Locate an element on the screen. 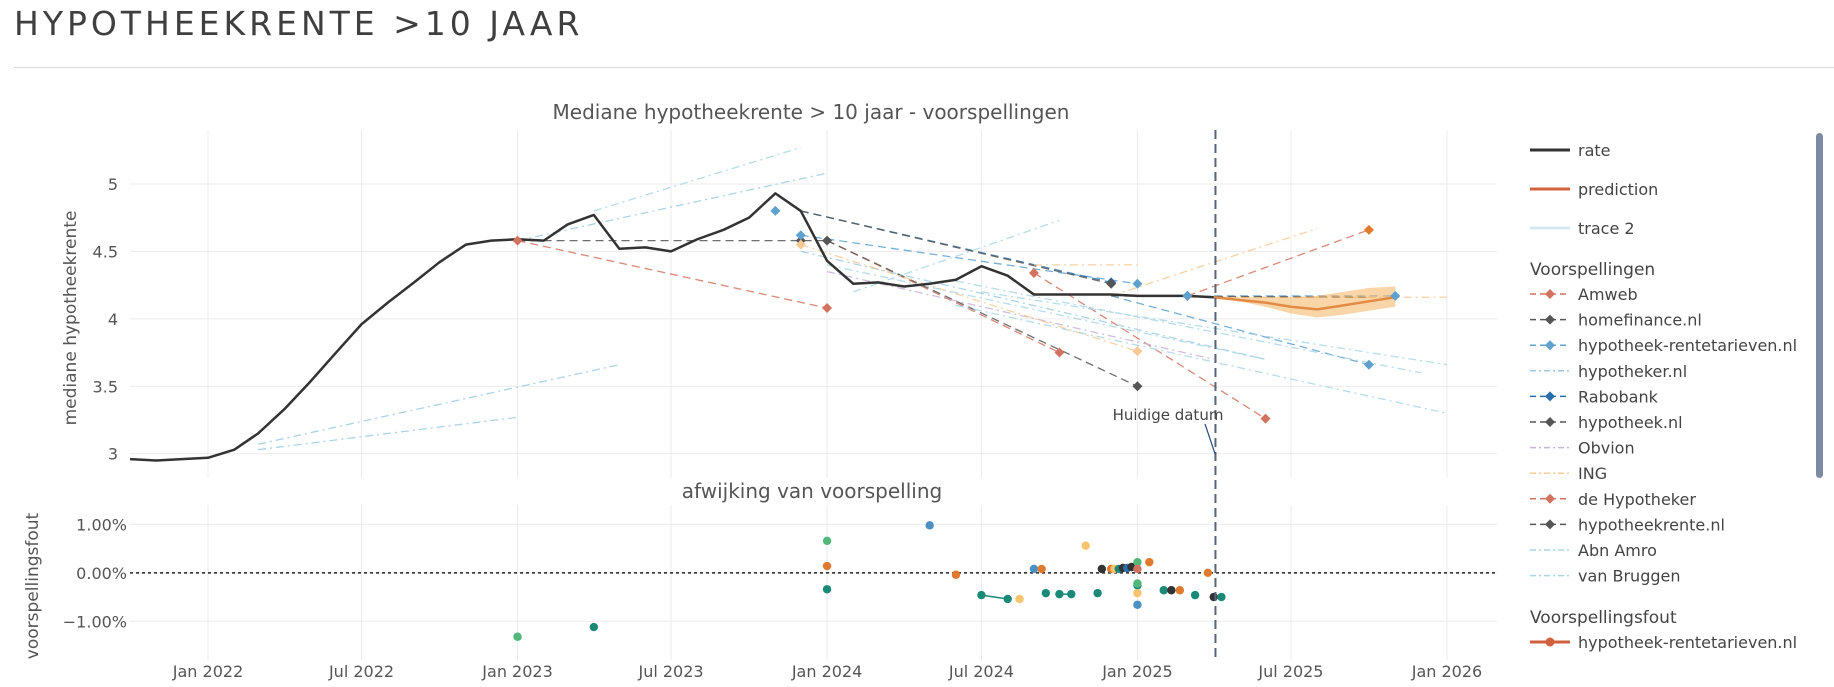 This screenshot has height=687, width=1834. prediction-band is located at coordinates (1304, 302).